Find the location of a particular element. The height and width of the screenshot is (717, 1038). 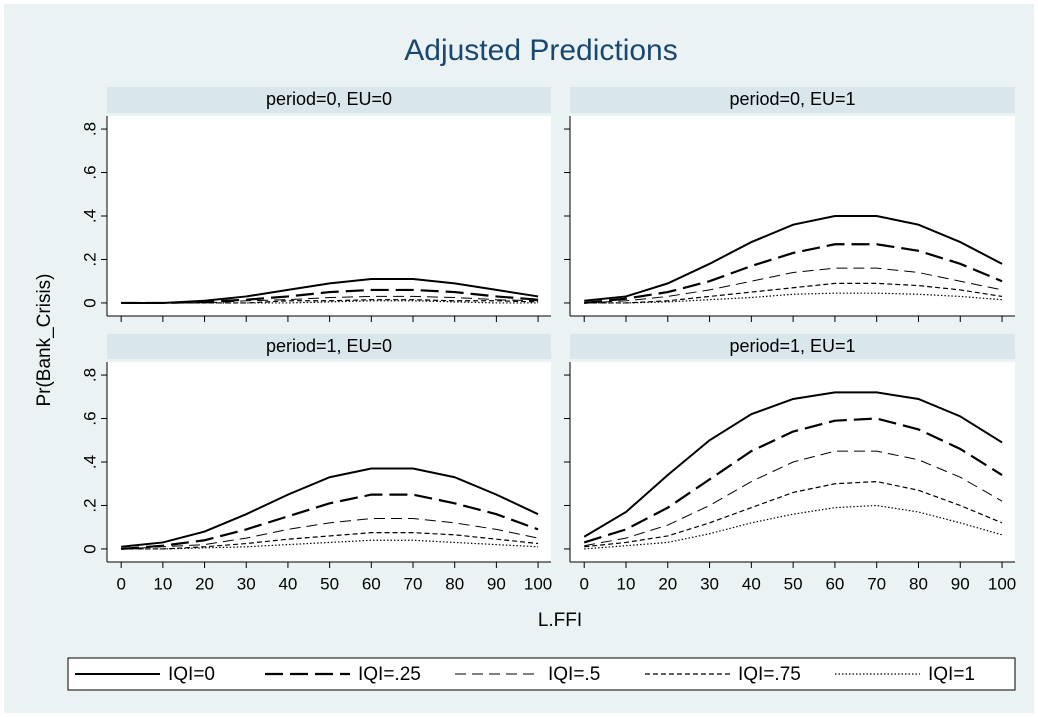

panel-title: period=0, EU=1 is located at coordinates (792, 99).